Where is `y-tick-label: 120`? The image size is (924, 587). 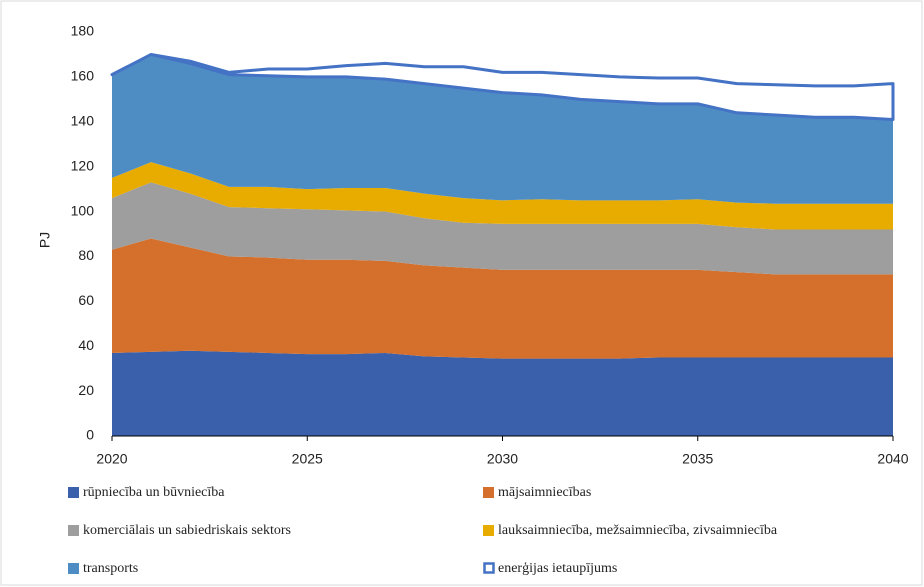
y-tick-label: 120 is located at coordinates (83, 165).